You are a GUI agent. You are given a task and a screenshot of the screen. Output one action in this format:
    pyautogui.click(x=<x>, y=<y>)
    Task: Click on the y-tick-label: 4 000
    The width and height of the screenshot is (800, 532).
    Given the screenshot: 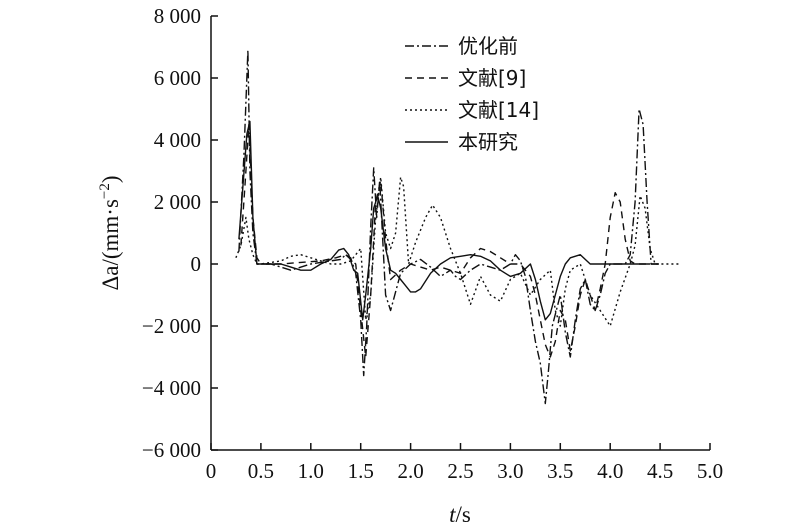 What is the action you would take?
    pyautogui.click(x=177, y=140)
    